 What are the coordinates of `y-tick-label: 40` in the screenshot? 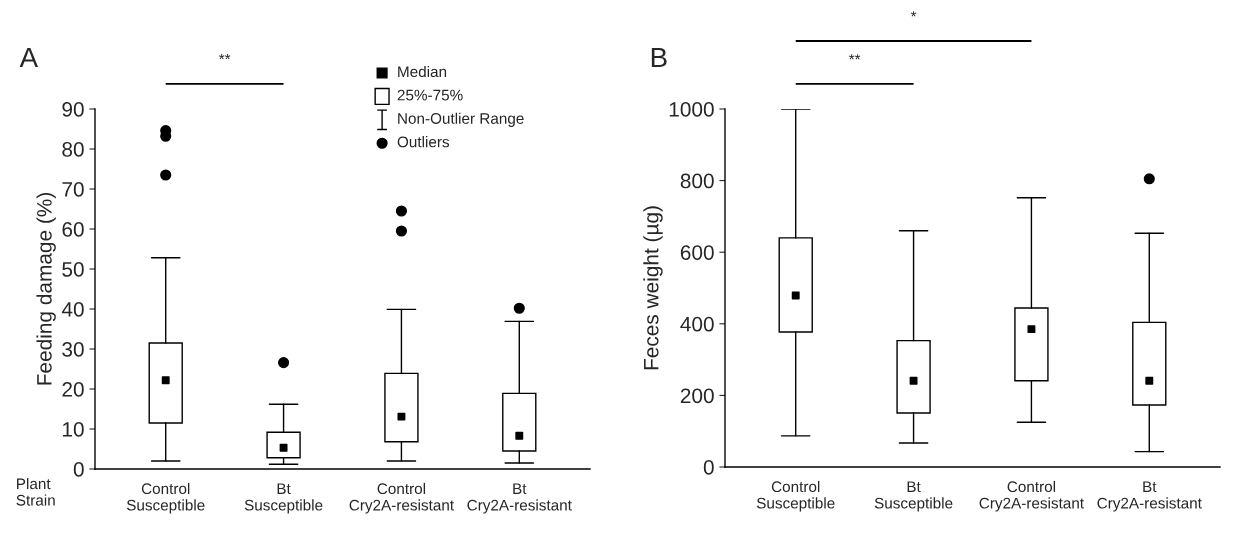 It's located at (72, 309).